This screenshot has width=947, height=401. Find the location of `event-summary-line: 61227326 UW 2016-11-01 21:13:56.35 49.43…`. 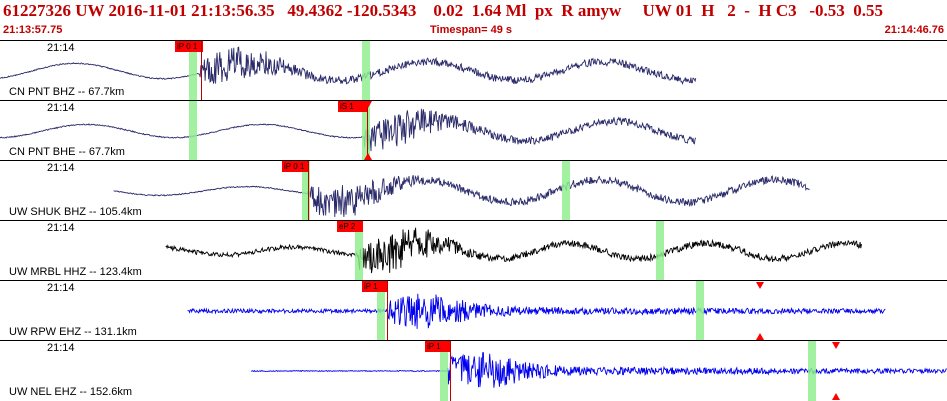

event-summary-line: 61227326 UW 2016-11-01 21:13:56.35 49.43… is located at coordinates (443, 10).